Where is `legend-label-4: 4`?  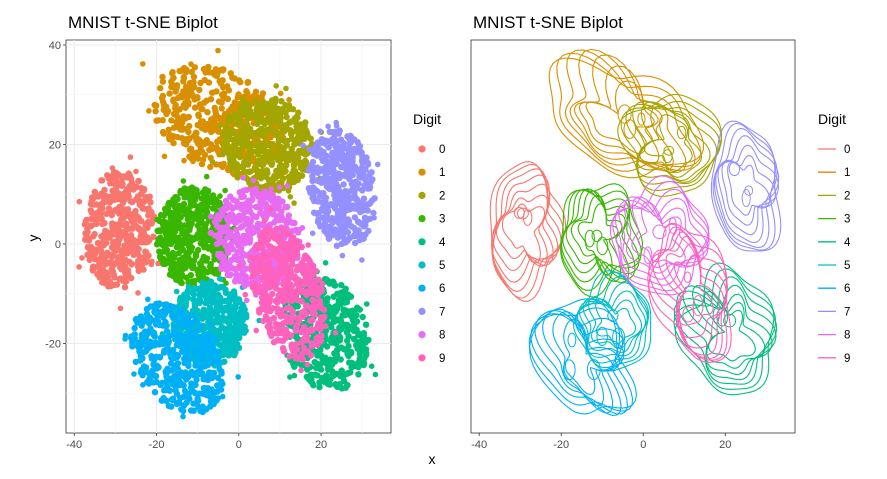
legend-label-4: 4 is located at coordinates (442, 243).